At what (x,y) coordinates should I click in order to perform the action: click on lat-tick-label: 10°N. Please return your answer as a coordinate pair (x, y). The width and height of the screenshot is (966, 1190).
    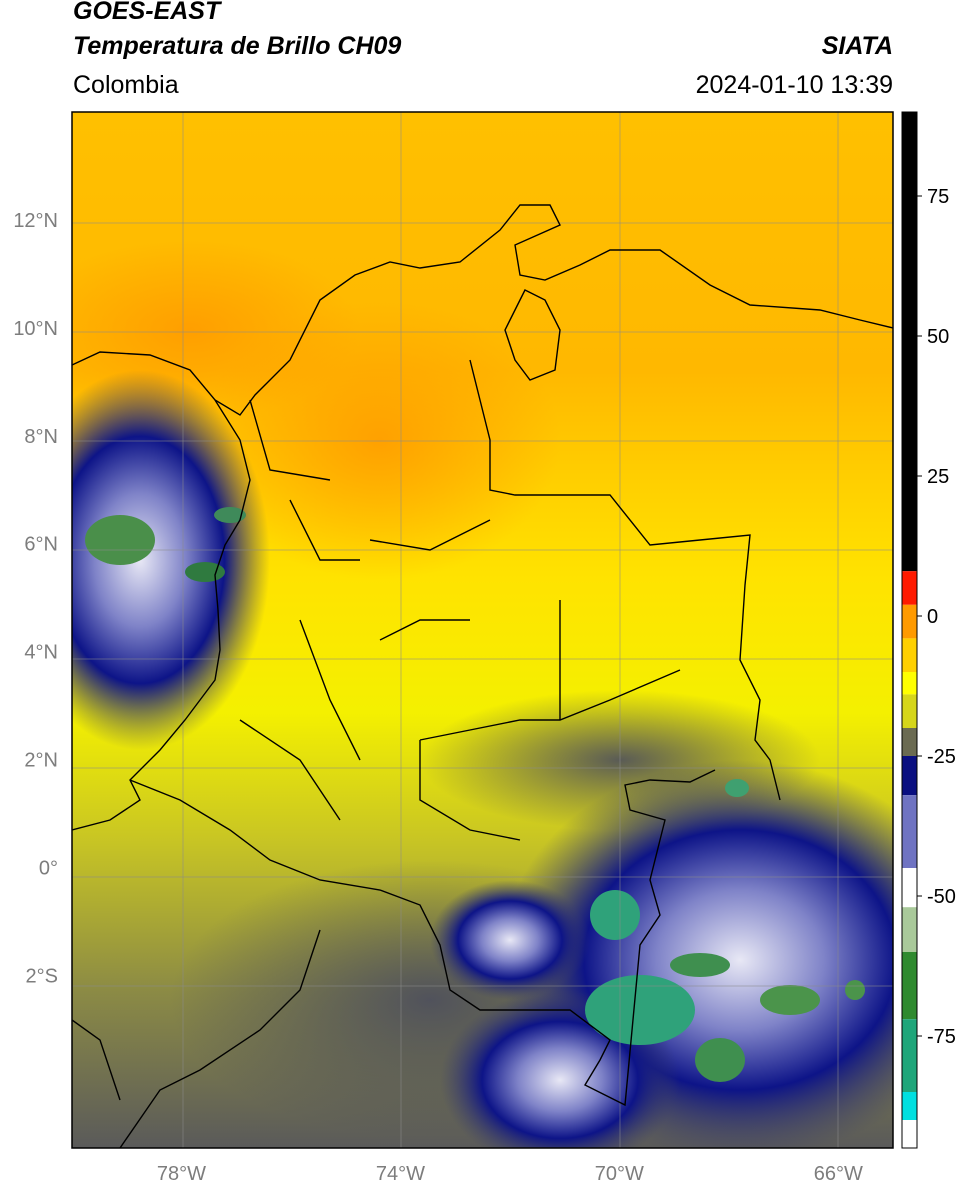
    Looking at the image, I should click on (35, 329).